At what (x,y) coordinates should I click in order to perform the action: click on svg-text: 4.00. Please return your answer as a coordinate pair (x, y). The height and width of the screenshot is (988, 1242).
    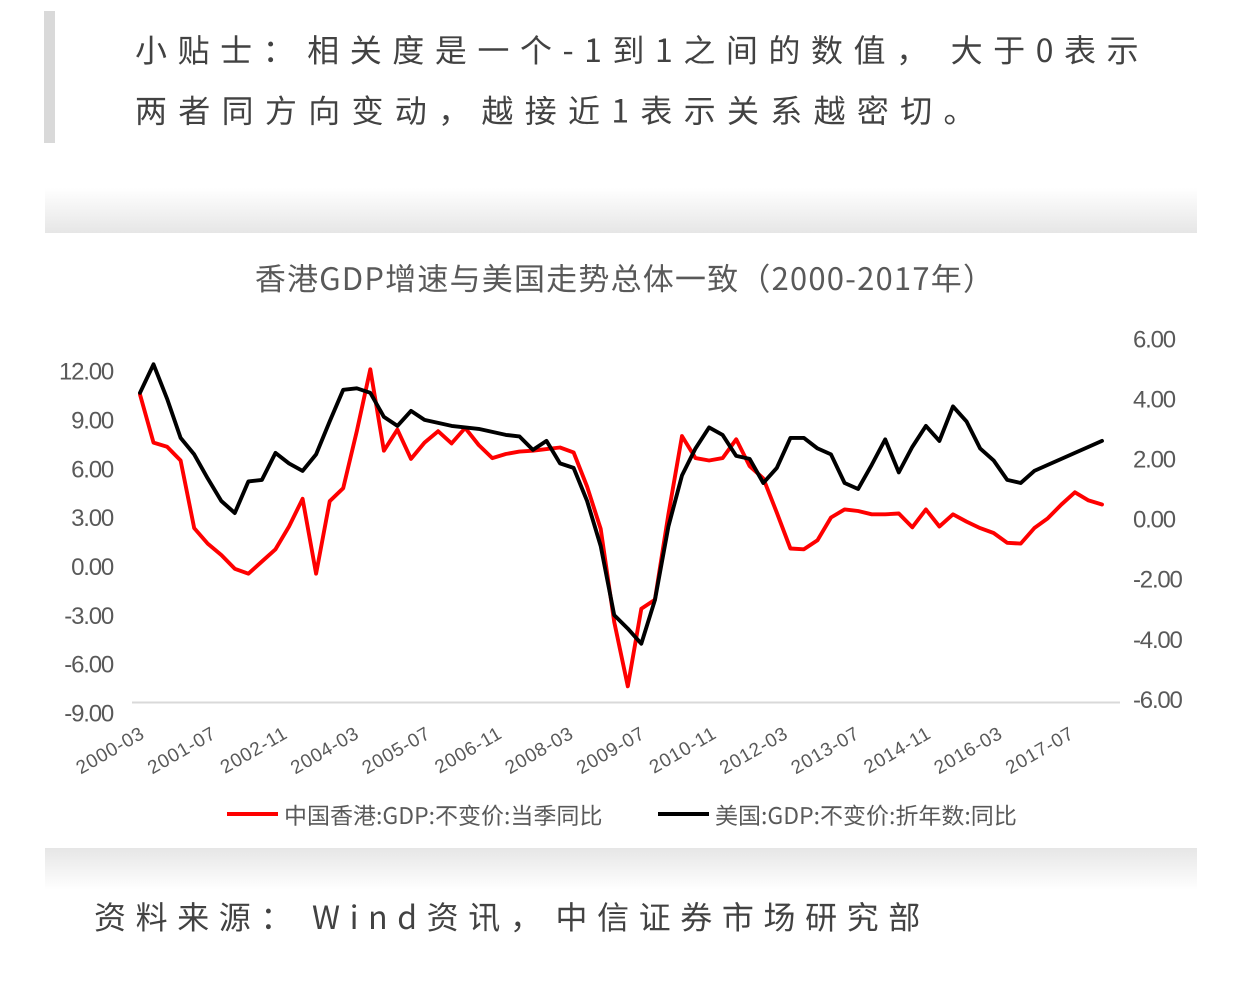
    Looking at the image, I should click on (1154, 399).